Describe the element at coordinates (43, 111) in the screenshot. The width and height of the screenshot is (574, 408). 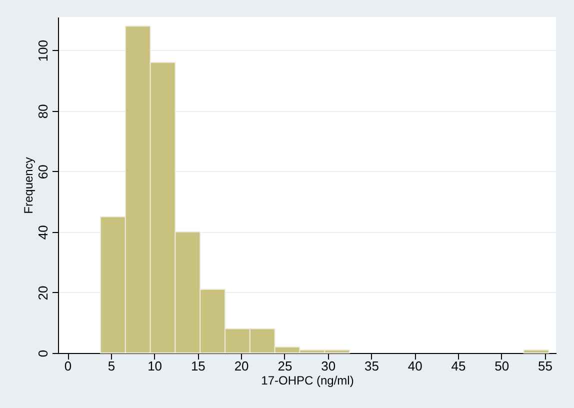
I see `y-tick-label: 80` at that location.